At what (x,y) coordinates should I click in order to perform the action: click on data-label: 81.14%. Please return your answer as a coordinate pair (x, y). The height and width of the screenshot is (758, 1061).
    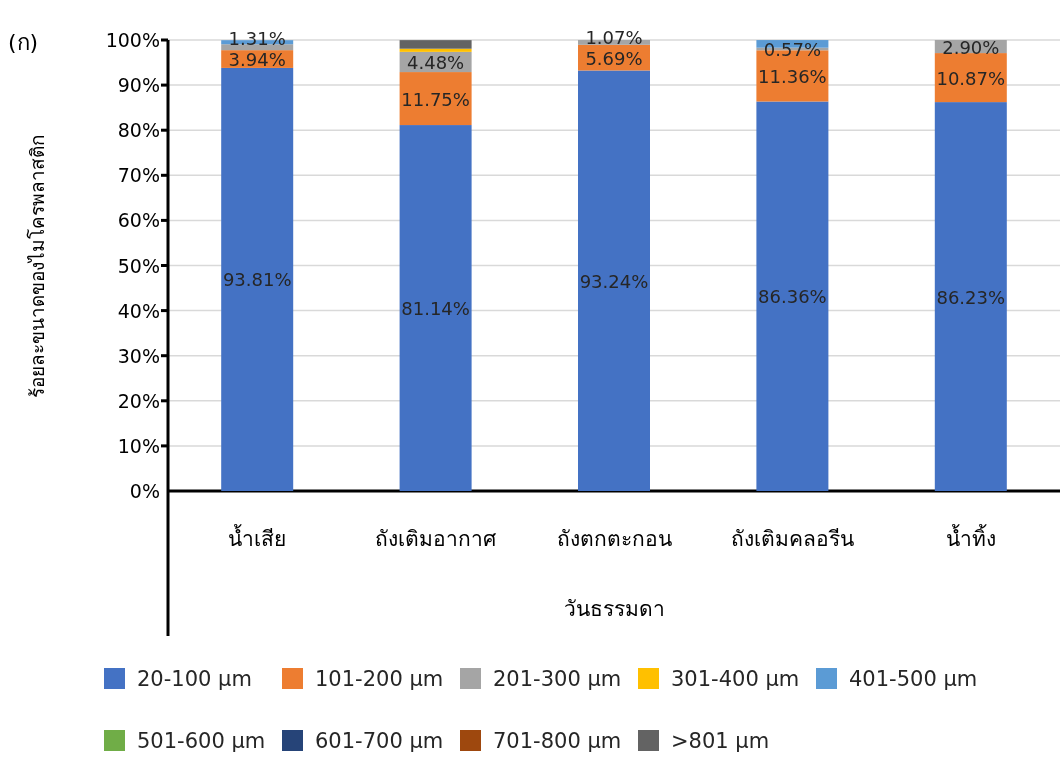
    Looking at the image, I should click on (435, 309).